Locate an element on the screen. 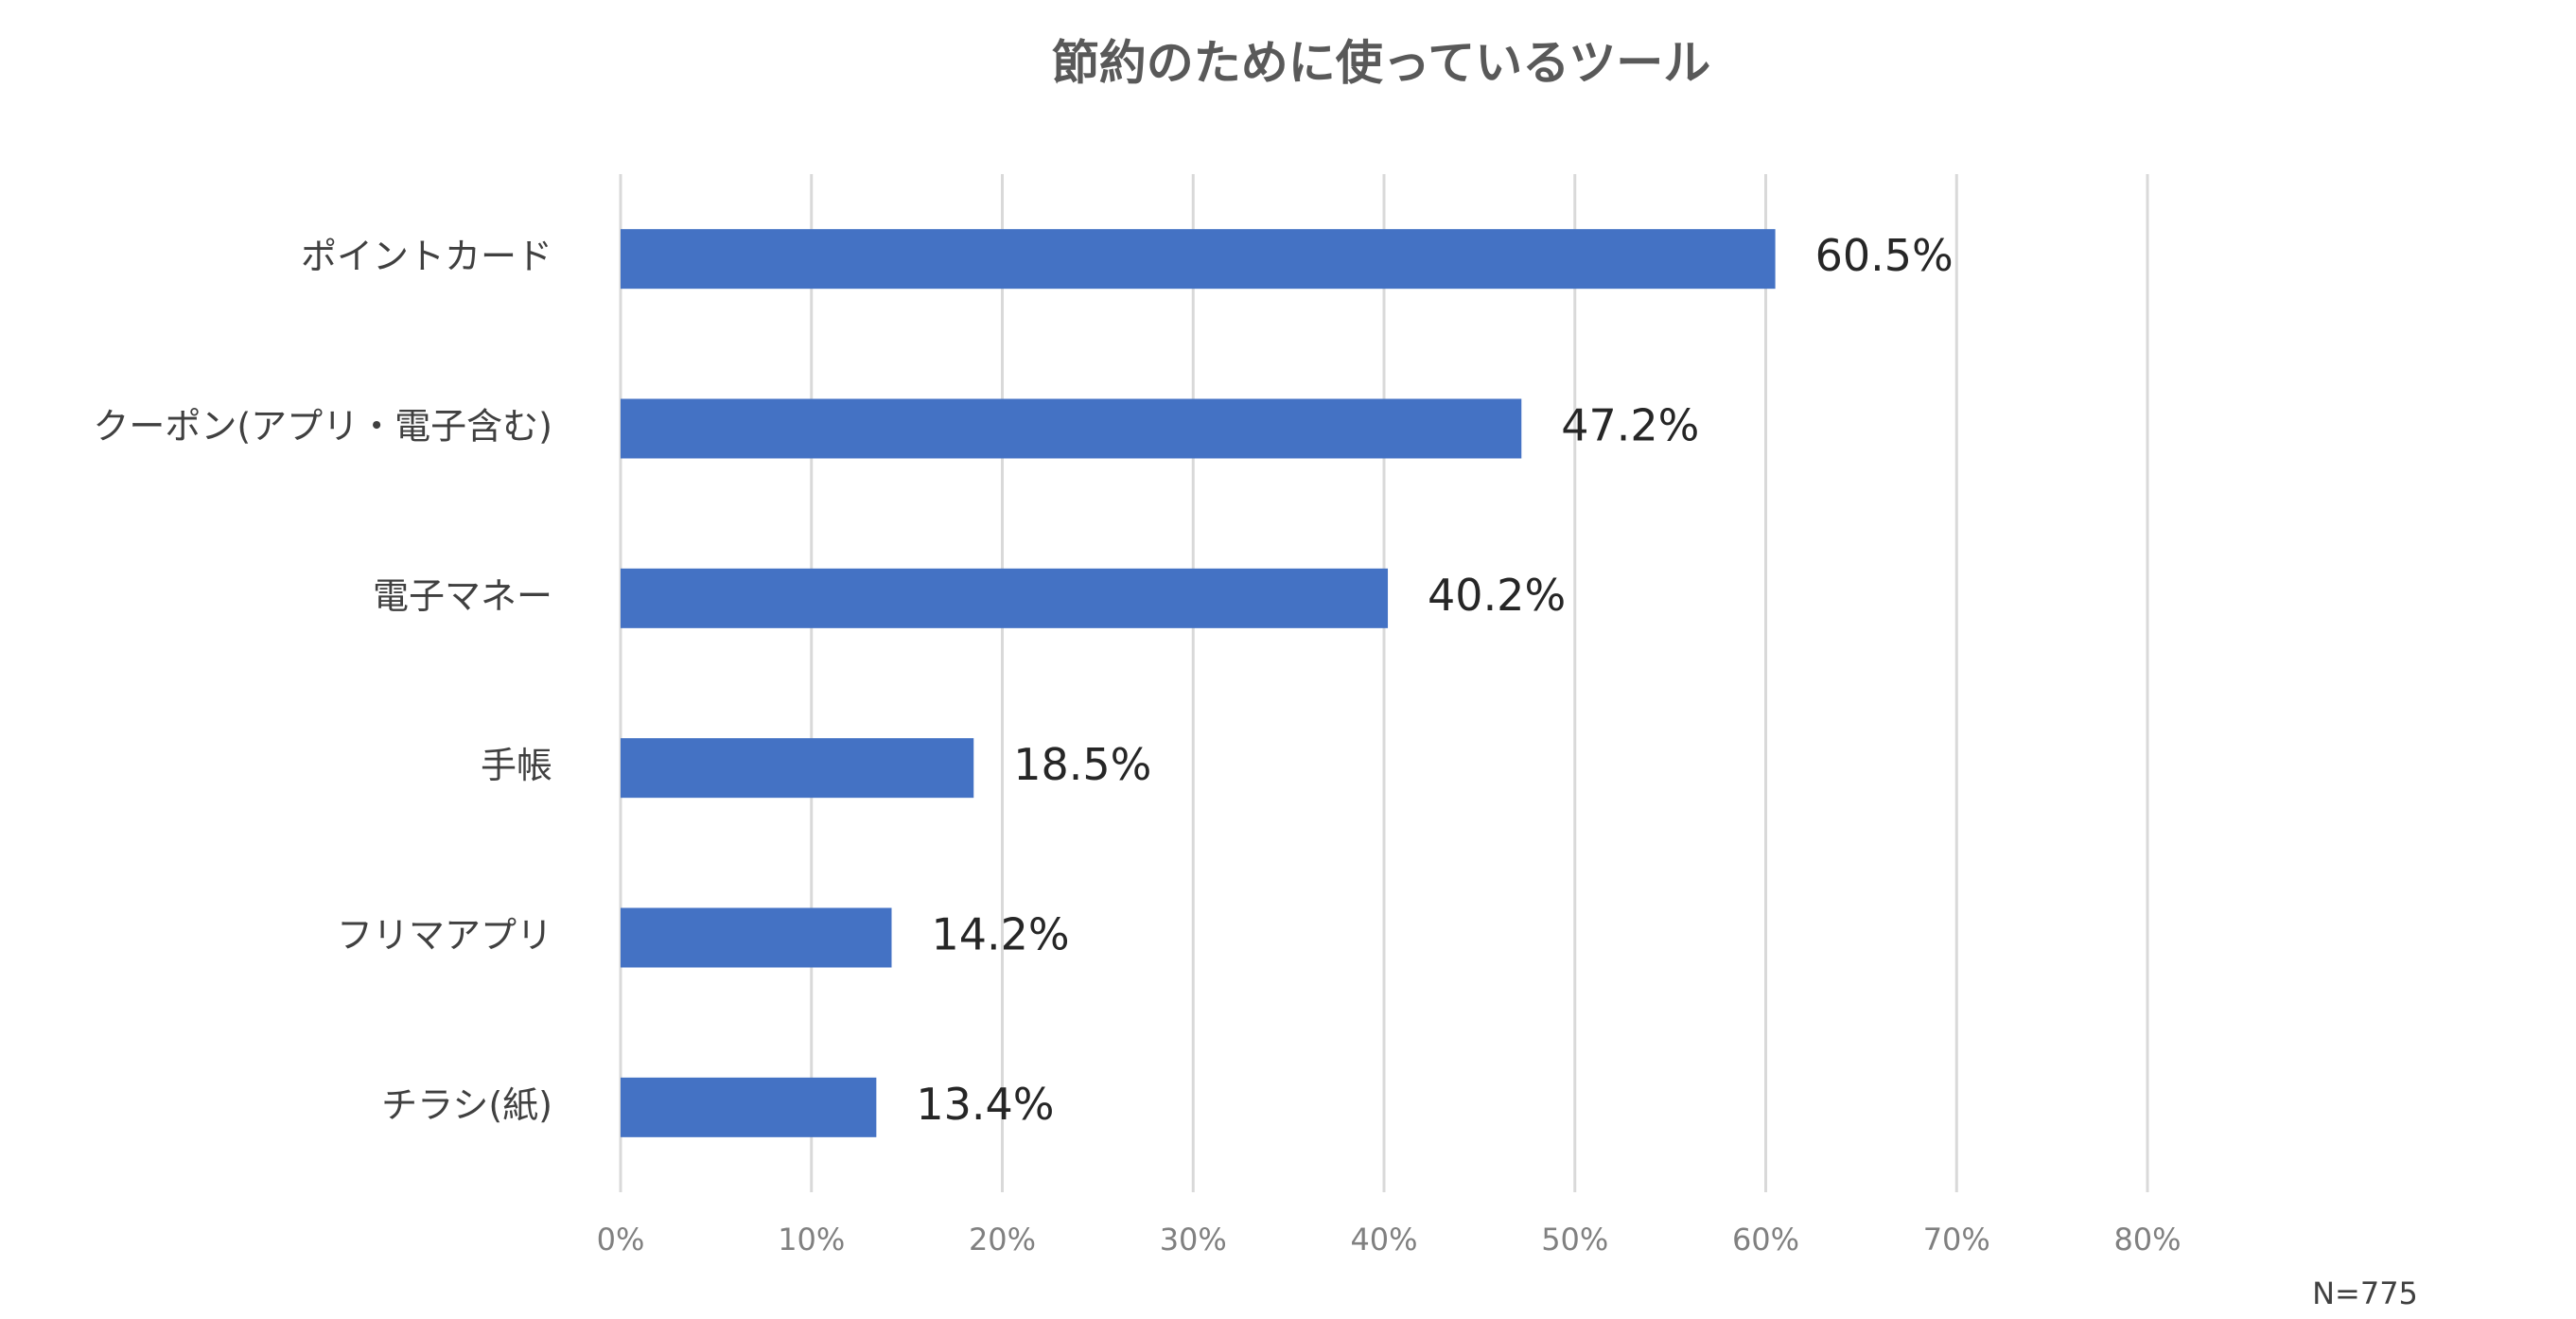 The width and height of the screenshot is (2576, 1319). x-tick-label: 80% is located at coordinates (2147, 1239).